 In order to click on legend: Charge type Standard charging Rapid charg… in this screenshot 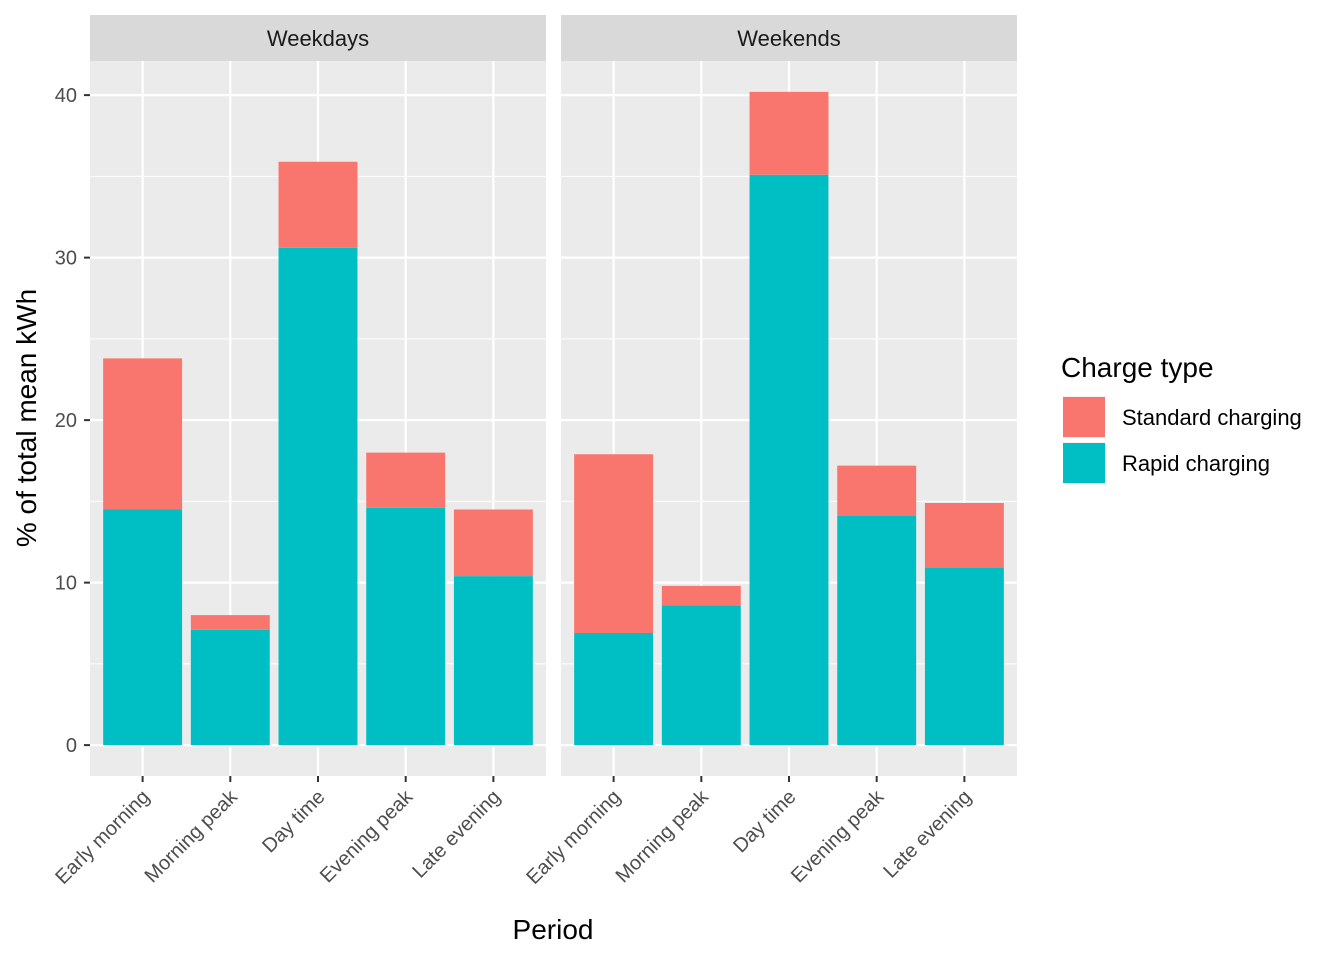, I will do `click(1181, 418)`.